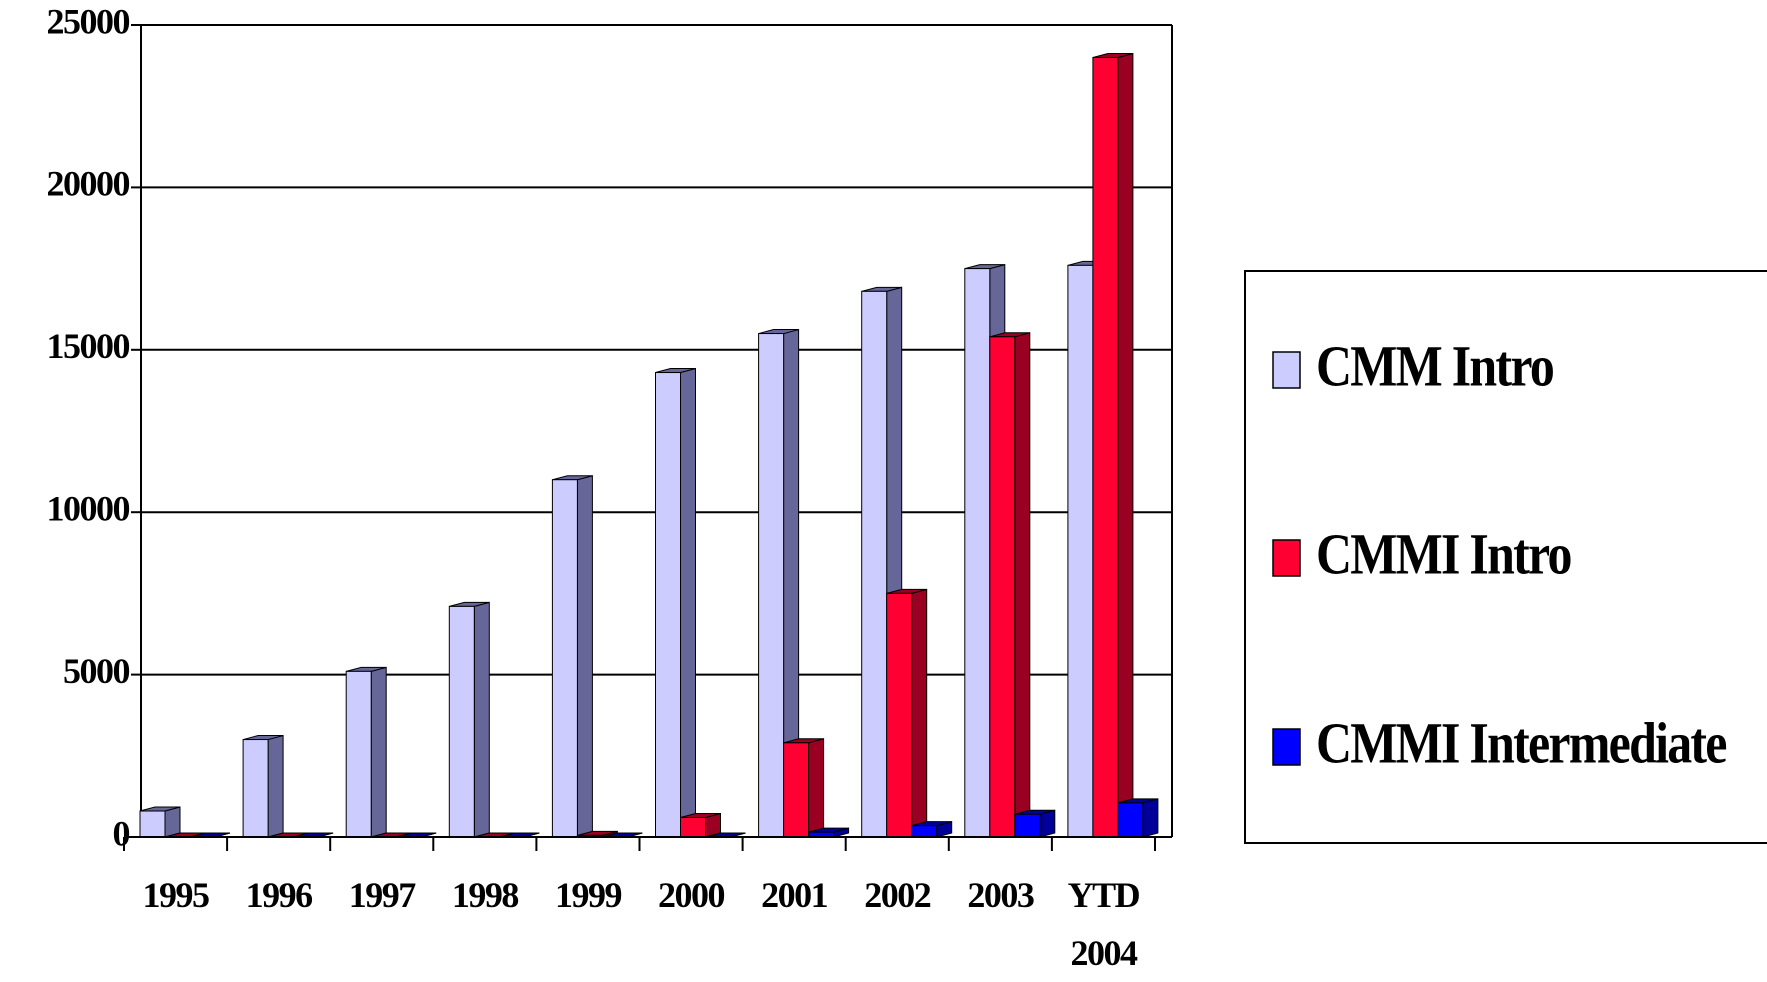  What do you see at coordinates (795, 895) in the screenshot?
I see `x-tick-label: 2001` at bounding box center [795, 895].